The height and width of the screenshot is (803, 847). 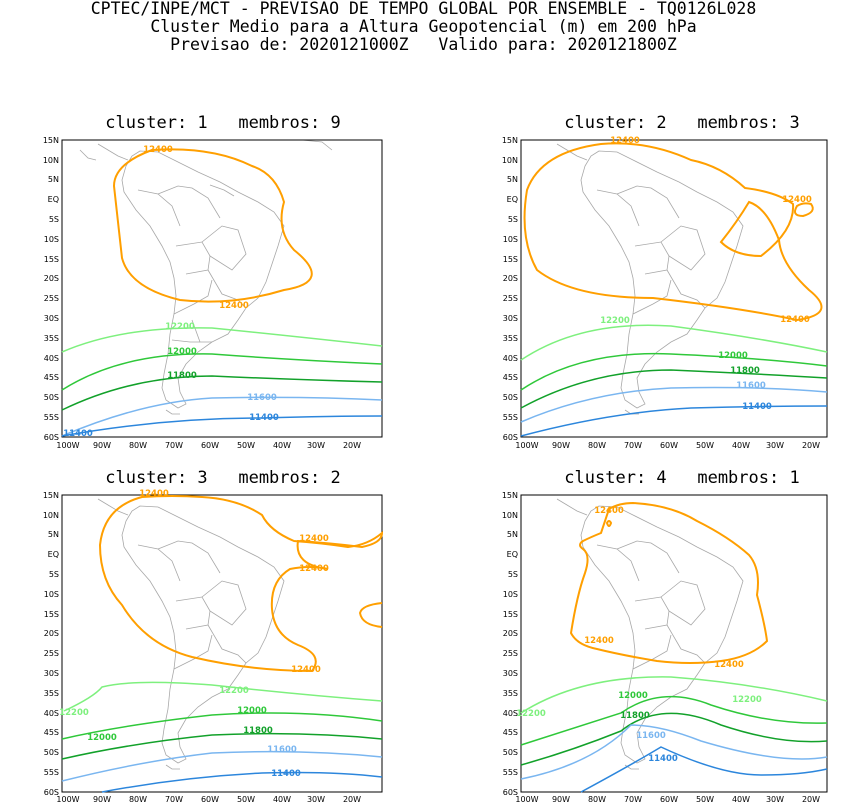 I want to click on svg-text: 15N, so click(x=51, y=495).